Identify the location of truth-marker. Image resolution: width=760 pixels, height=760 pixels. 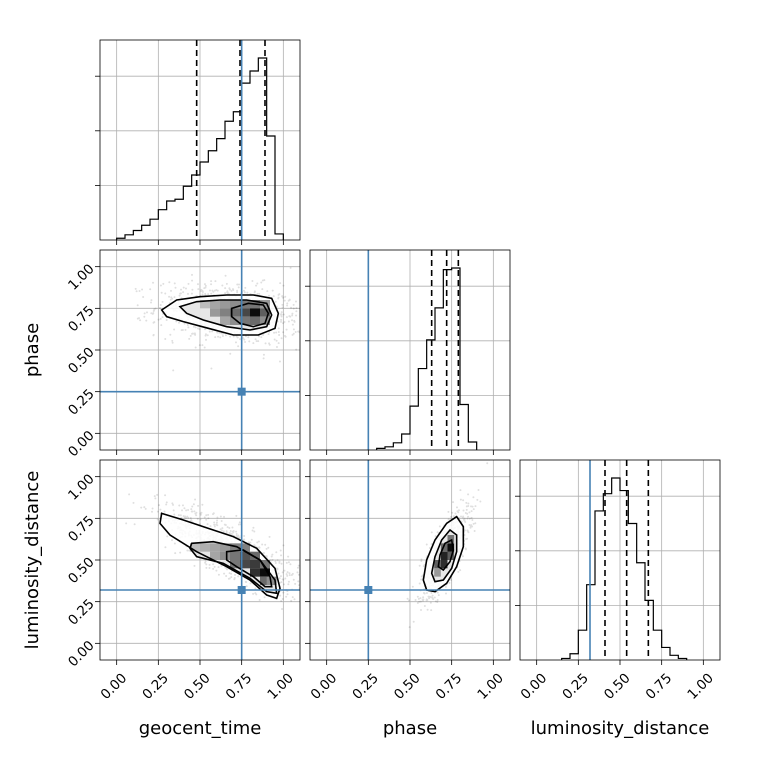
(241, 590).